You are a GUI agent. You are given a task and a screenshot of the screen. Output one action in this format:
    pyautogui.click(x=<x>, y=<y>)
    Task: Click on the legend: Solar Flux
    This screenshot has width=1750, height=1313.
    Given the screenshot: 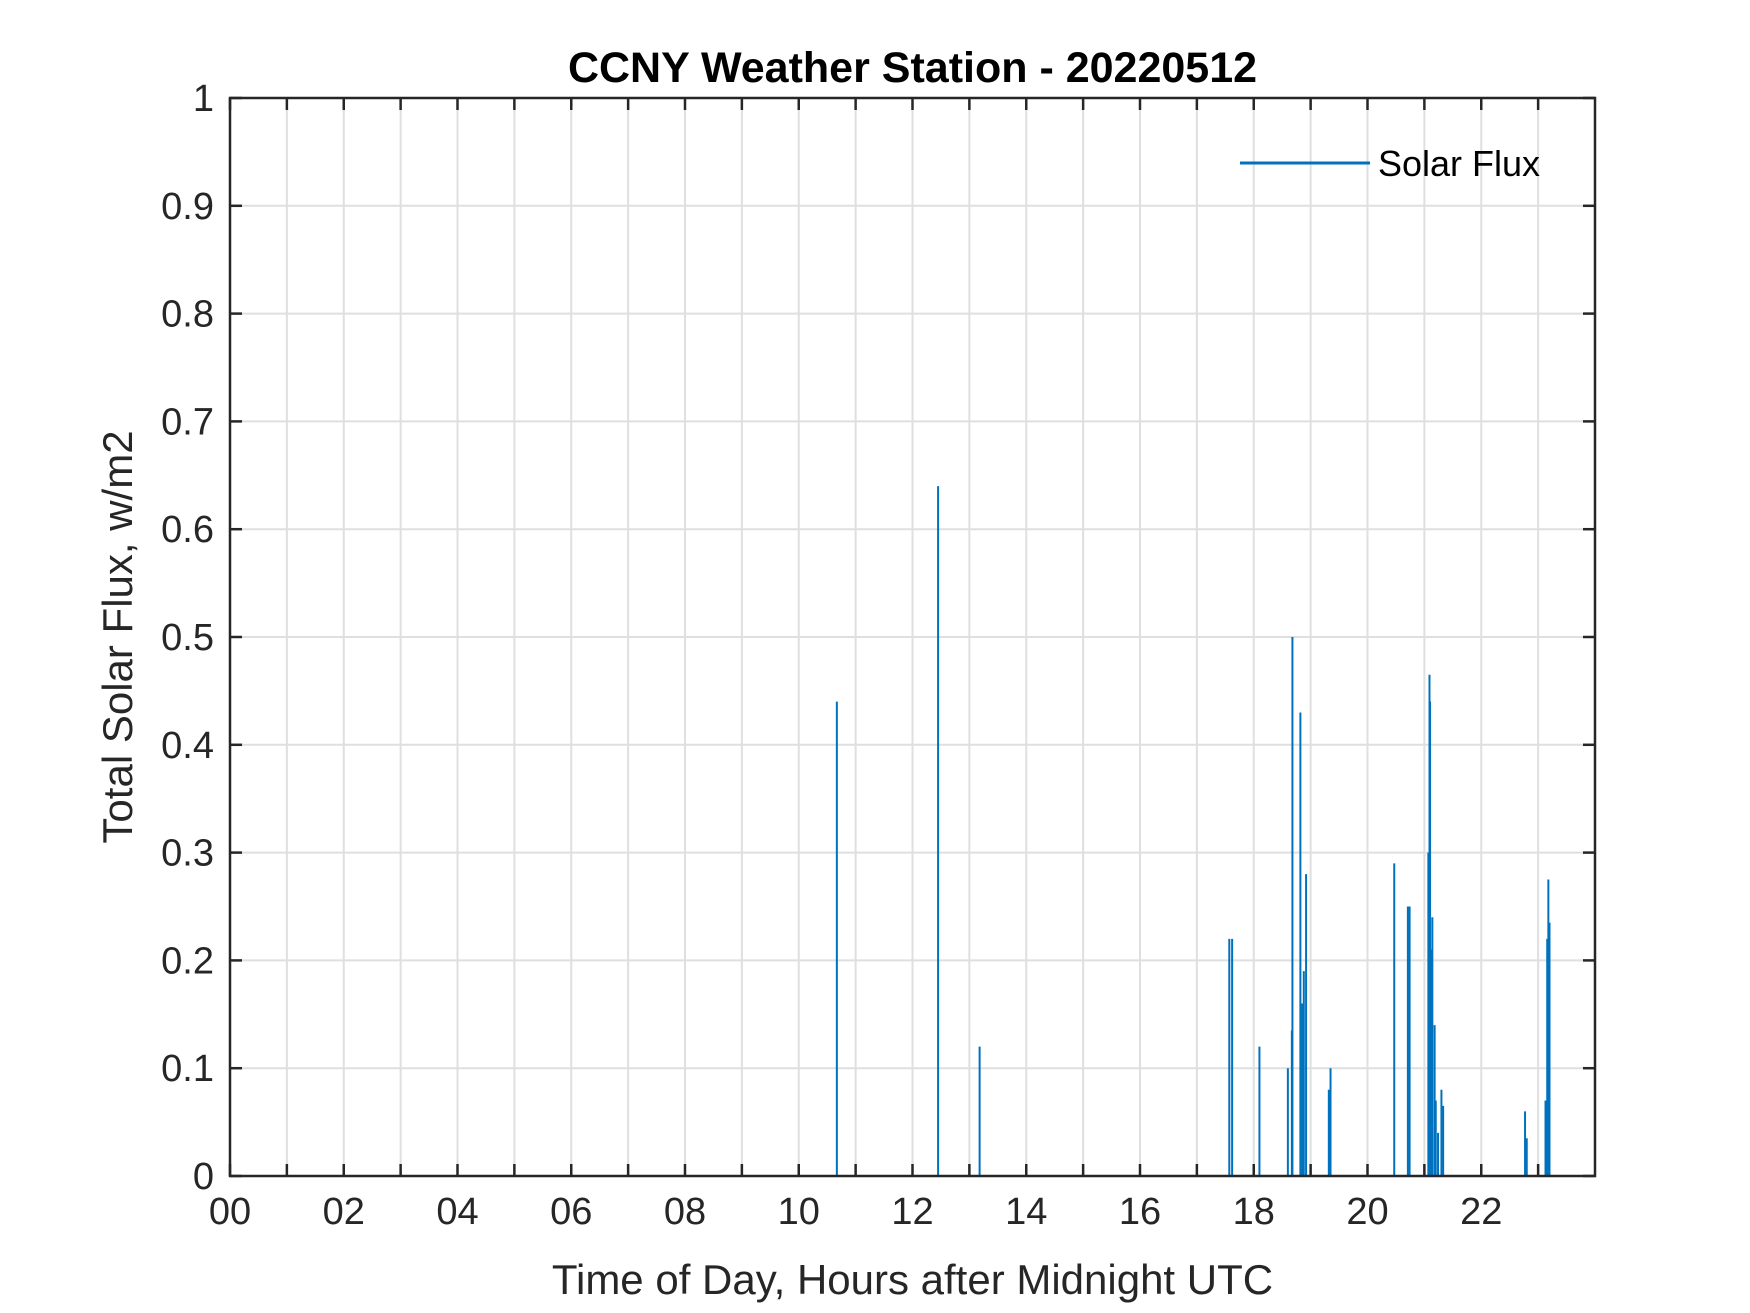 What is the action you would take?
    pyautogui.click(x=1390, y=163)
    